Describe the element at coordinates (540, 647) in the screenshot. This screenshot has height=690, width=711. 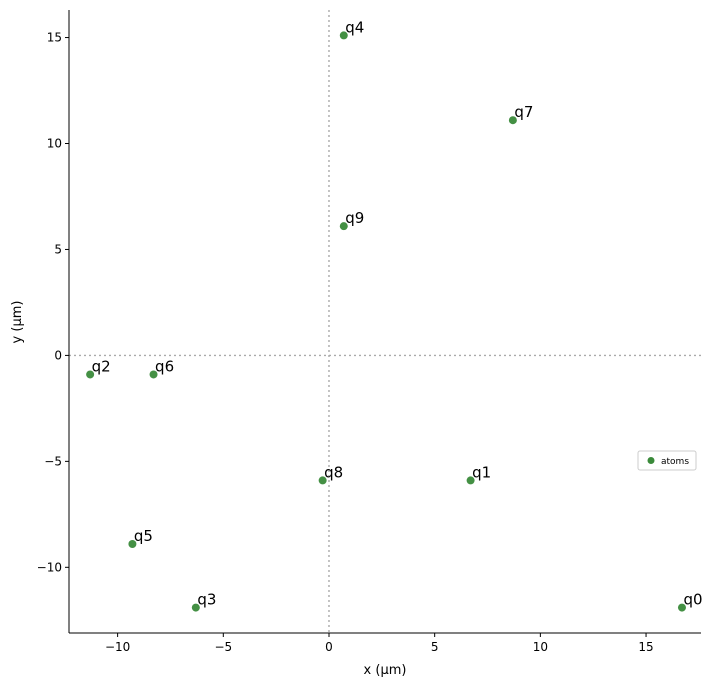
I see `x-tick-label: 10` at that location.